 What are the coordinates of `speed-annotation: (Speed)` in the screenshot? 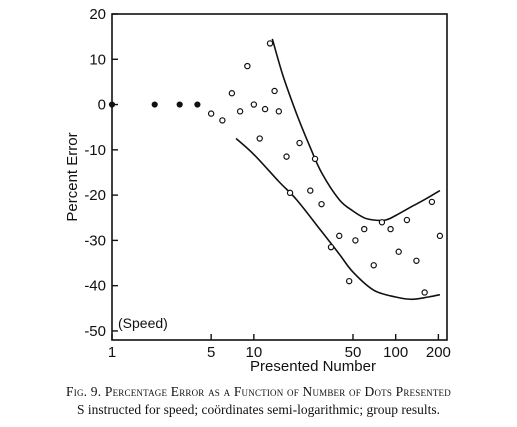 It's located at (143, 323).